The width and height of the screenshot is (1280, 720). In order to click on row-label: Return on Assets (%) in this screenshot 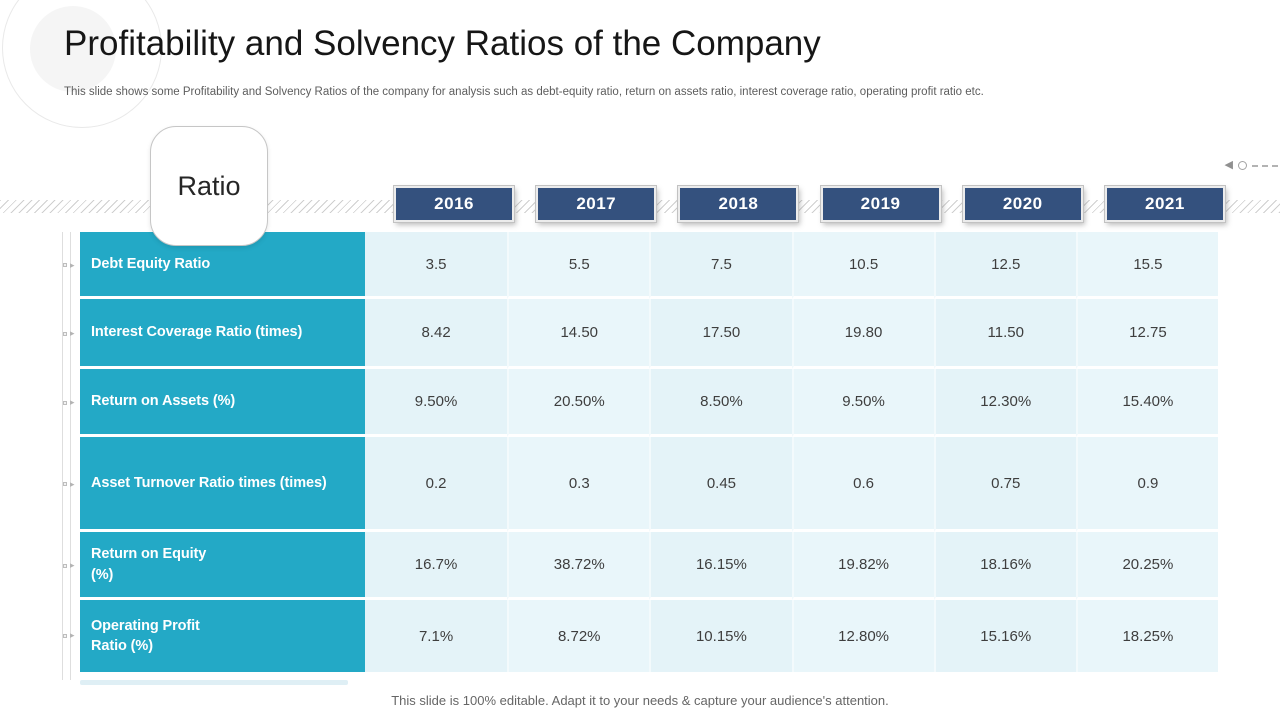, I will do `click(222, 403)`.